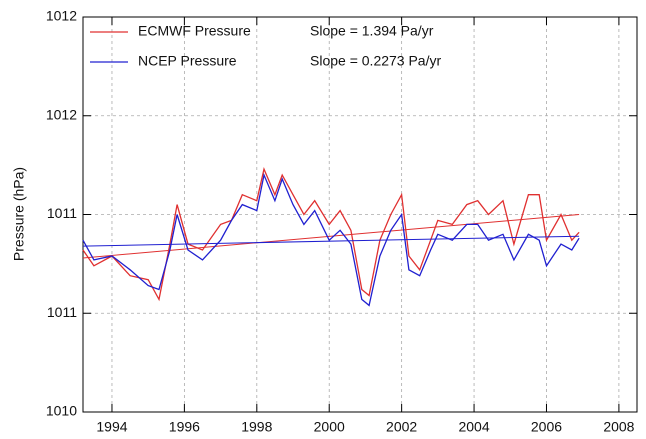  Describe the element at coordinates (329, 427) in the screenshot. I see `x-tick-label: 2000` at that location.